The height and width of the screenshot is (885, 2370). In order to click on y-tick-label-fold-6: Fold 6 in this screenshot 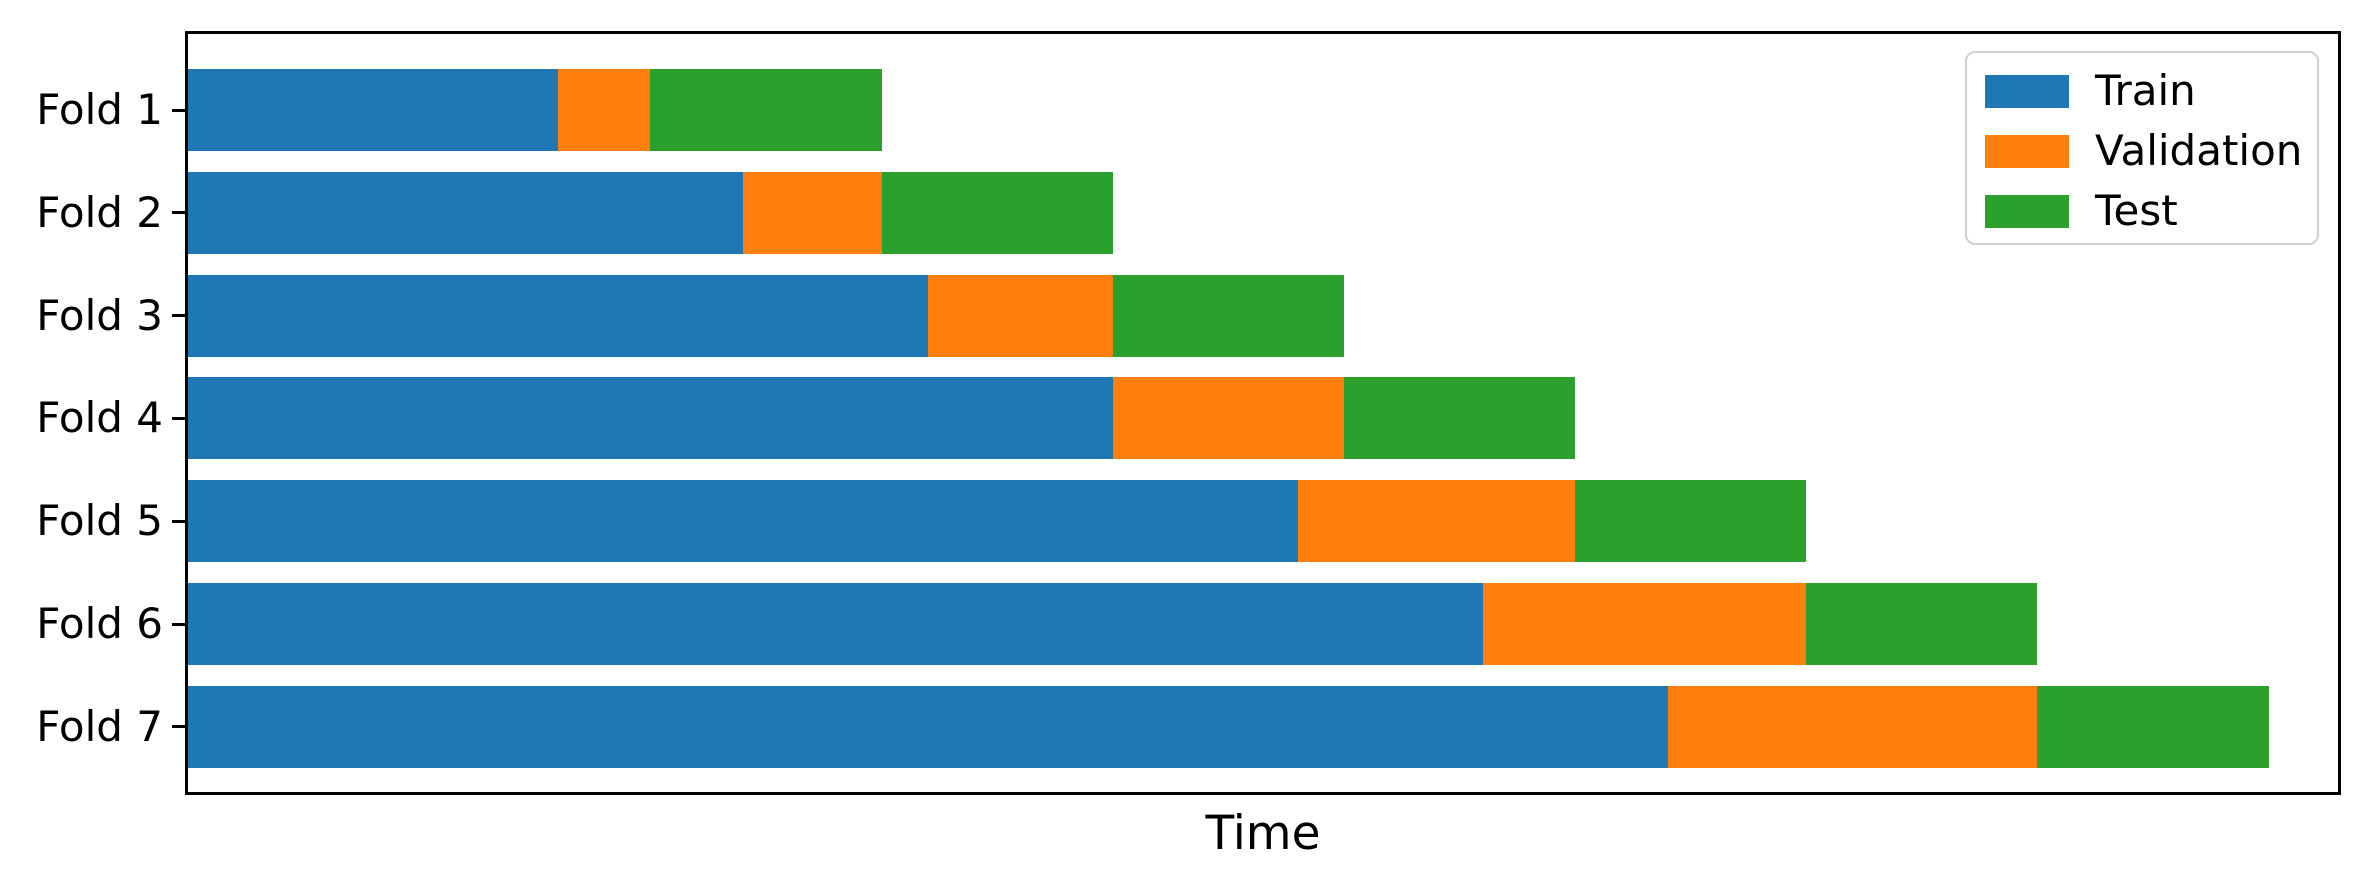, I will do `click(99, 623)`.